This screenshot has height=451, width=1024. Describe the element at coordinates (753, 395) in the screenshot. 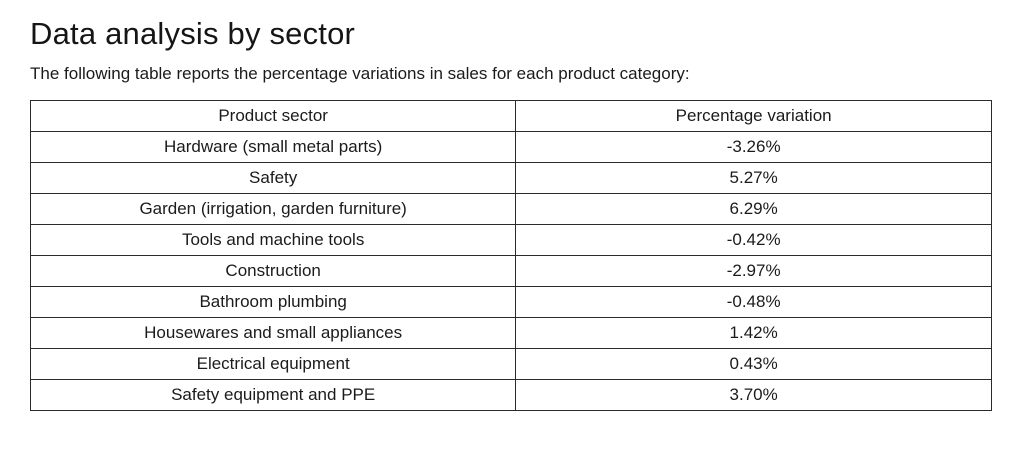

I see `variation-cell: 3.70%` at that location.